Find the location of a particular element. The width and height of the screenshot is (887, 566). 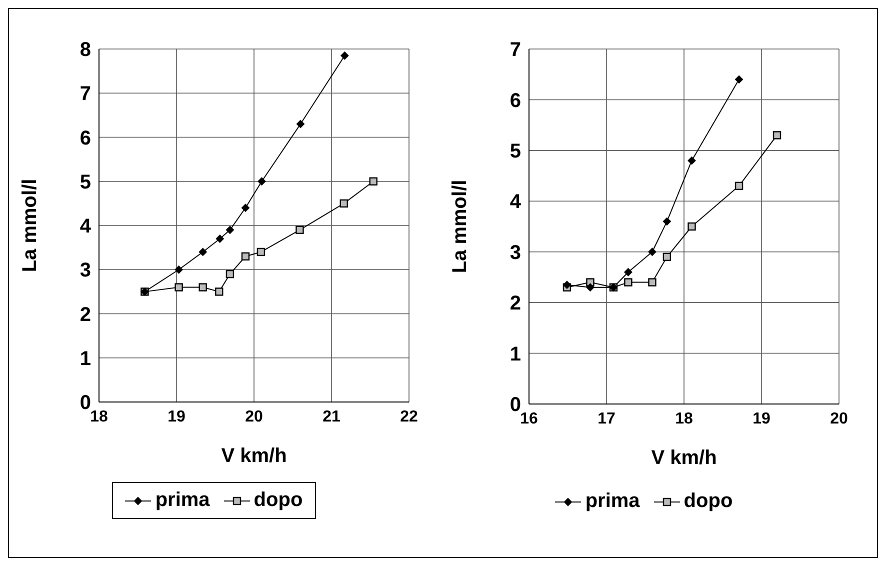

y-tick-label: 8 is located at coordinates (85, 50).